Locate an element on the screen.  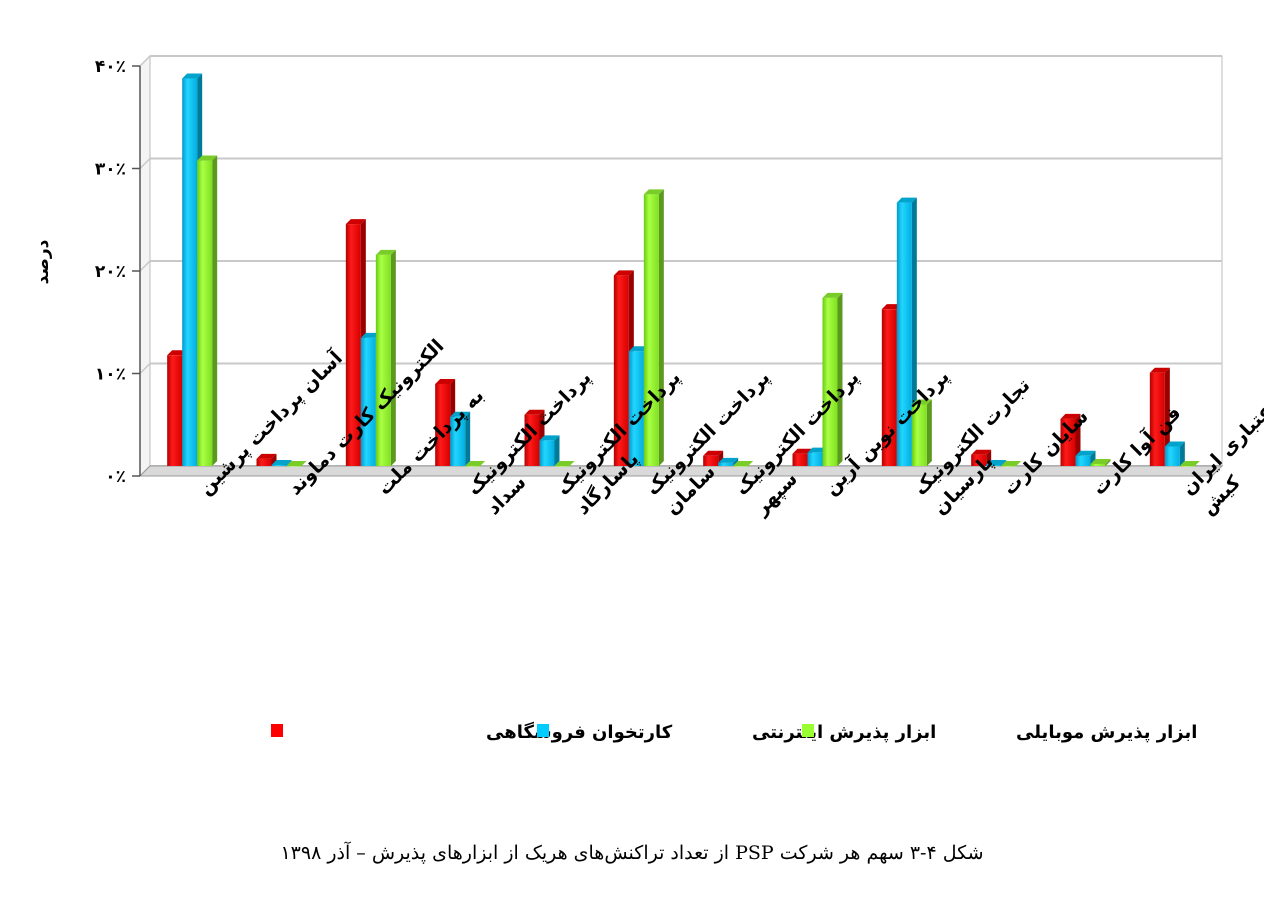
y-tick-label: ۴۰٪ is located at coordinates (110, 67).